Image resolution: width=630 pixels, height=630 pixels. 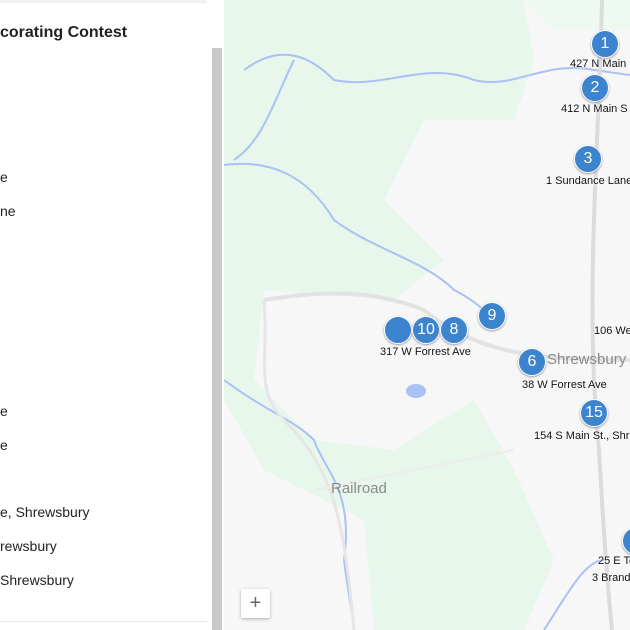 What do you see at coordinates (425, 352) in the screenshot?
I see `marker-label: 317 W Forrest Ave` at bounding box center [425, 352].